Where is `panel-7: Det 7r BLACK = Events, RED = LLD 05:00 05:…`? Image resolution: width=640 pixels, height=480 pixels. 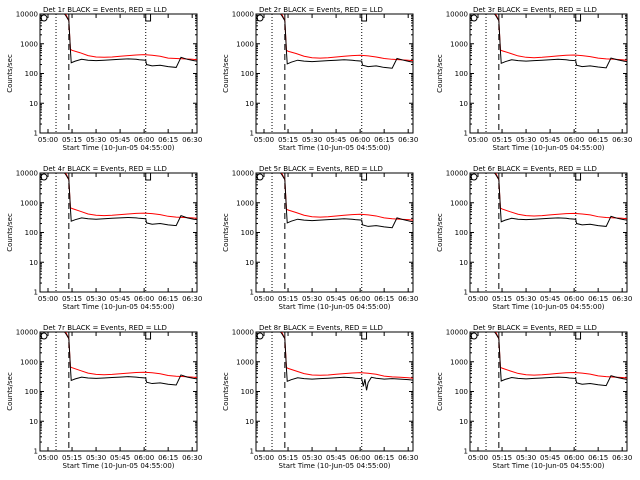 panel-7: Det 7r BLACK = Events, RED = LLD 05:00 05:… is located at coordinates (104, 397).